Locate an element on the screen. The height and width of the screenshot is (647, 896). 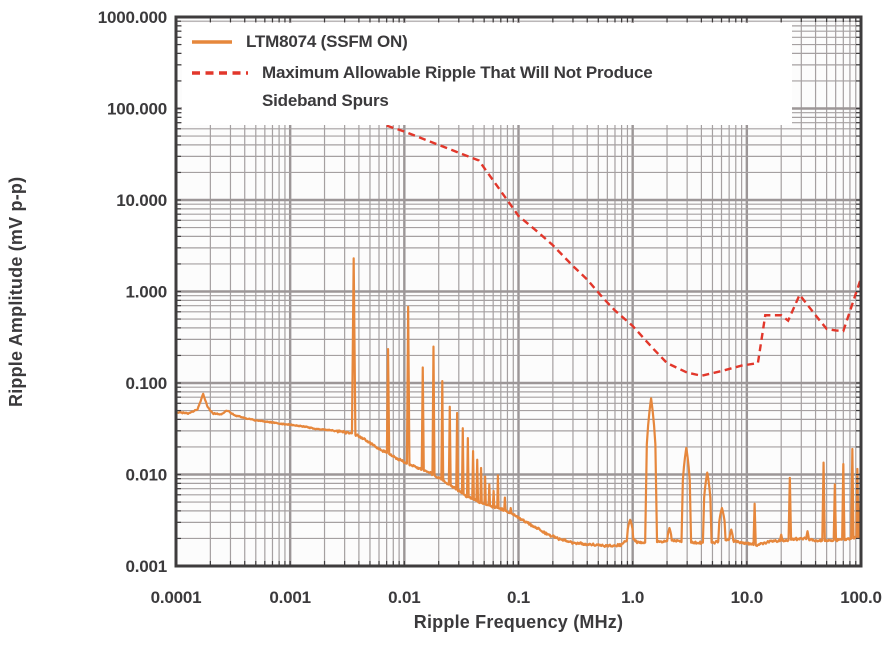
x-tick-label: 0.1 is located at coordinates (518, 597).